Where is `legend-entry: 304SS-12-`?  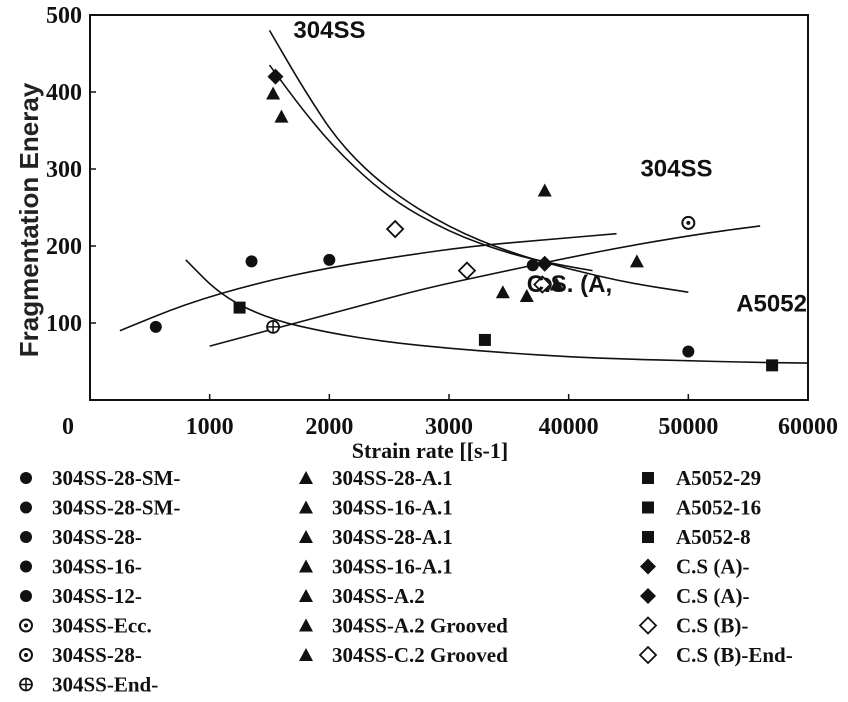
legend-entry: 304SS-12- is located at coordinates (97, 596).